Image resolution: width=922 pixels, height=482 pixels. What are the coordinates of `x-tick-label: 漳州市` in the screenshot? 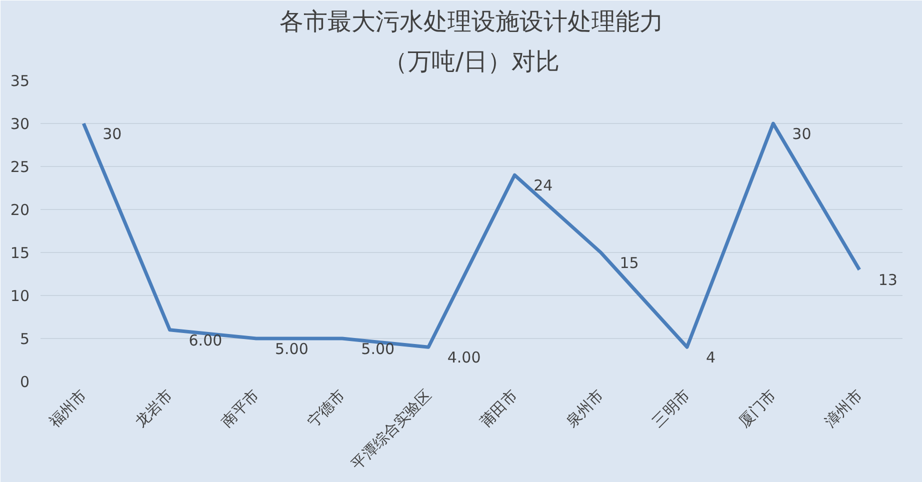 It's located at (843, 408).